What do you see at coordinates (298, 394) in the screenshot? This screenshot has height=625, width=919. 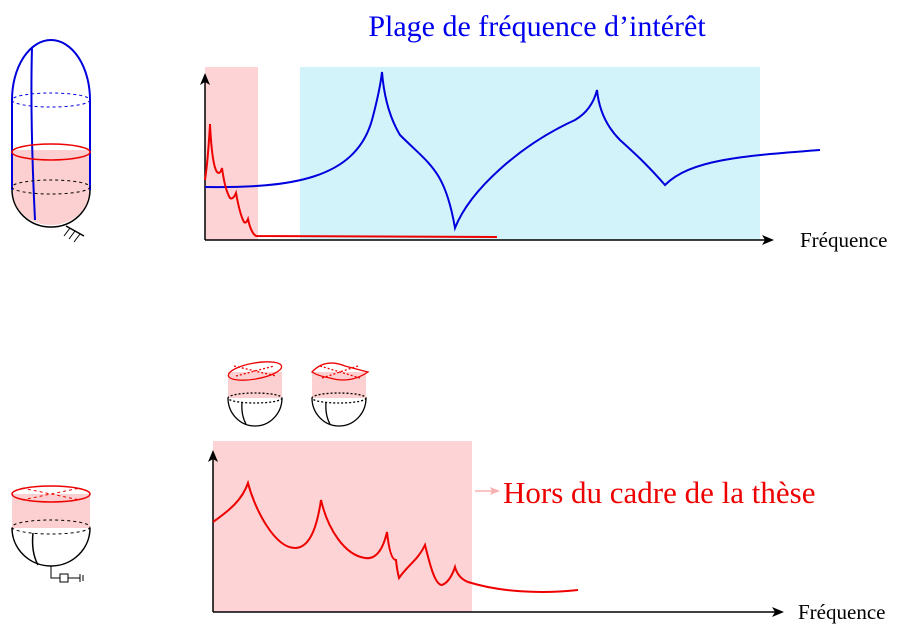 I see `tank-icons-small` at bounding box center [298, 394].